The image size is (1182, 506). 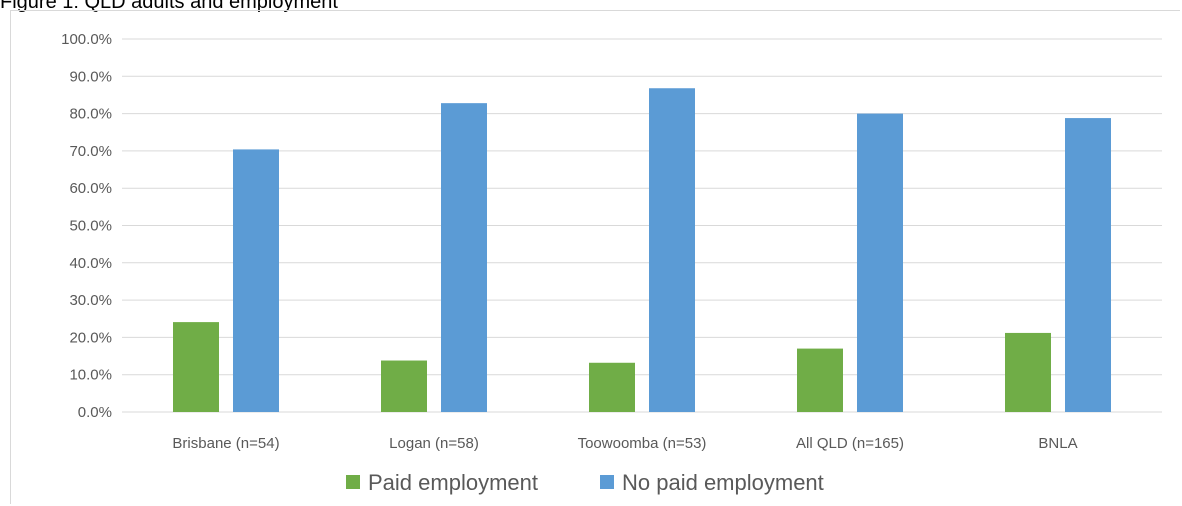 What do you see at coordinates (453, 482) in the screenshot?
I see `legend-label: Paid employment` at bounding box center [453, 482].